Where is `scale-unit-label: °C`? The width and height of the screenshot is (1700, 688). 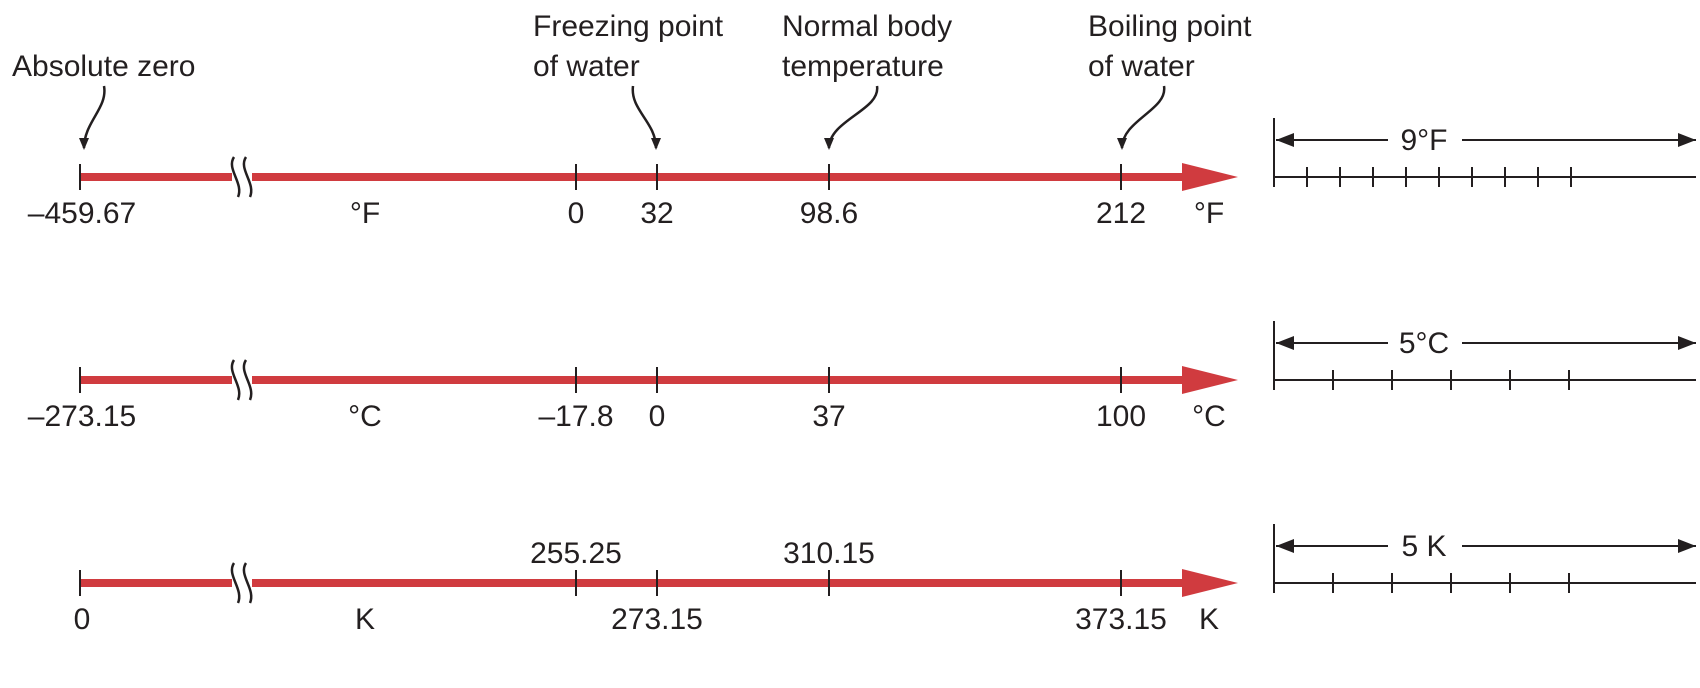 scale-unit-label: °C is located at coordinates (365, 416).